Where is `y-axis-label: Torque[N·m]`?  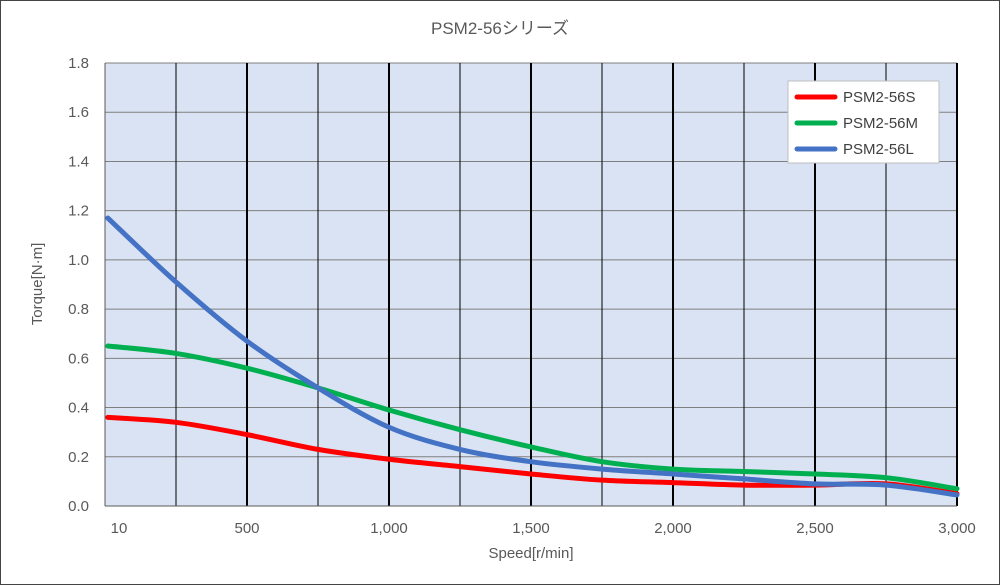
y-axis-label: Torque[N·m] is located at coordinates (37, 284).